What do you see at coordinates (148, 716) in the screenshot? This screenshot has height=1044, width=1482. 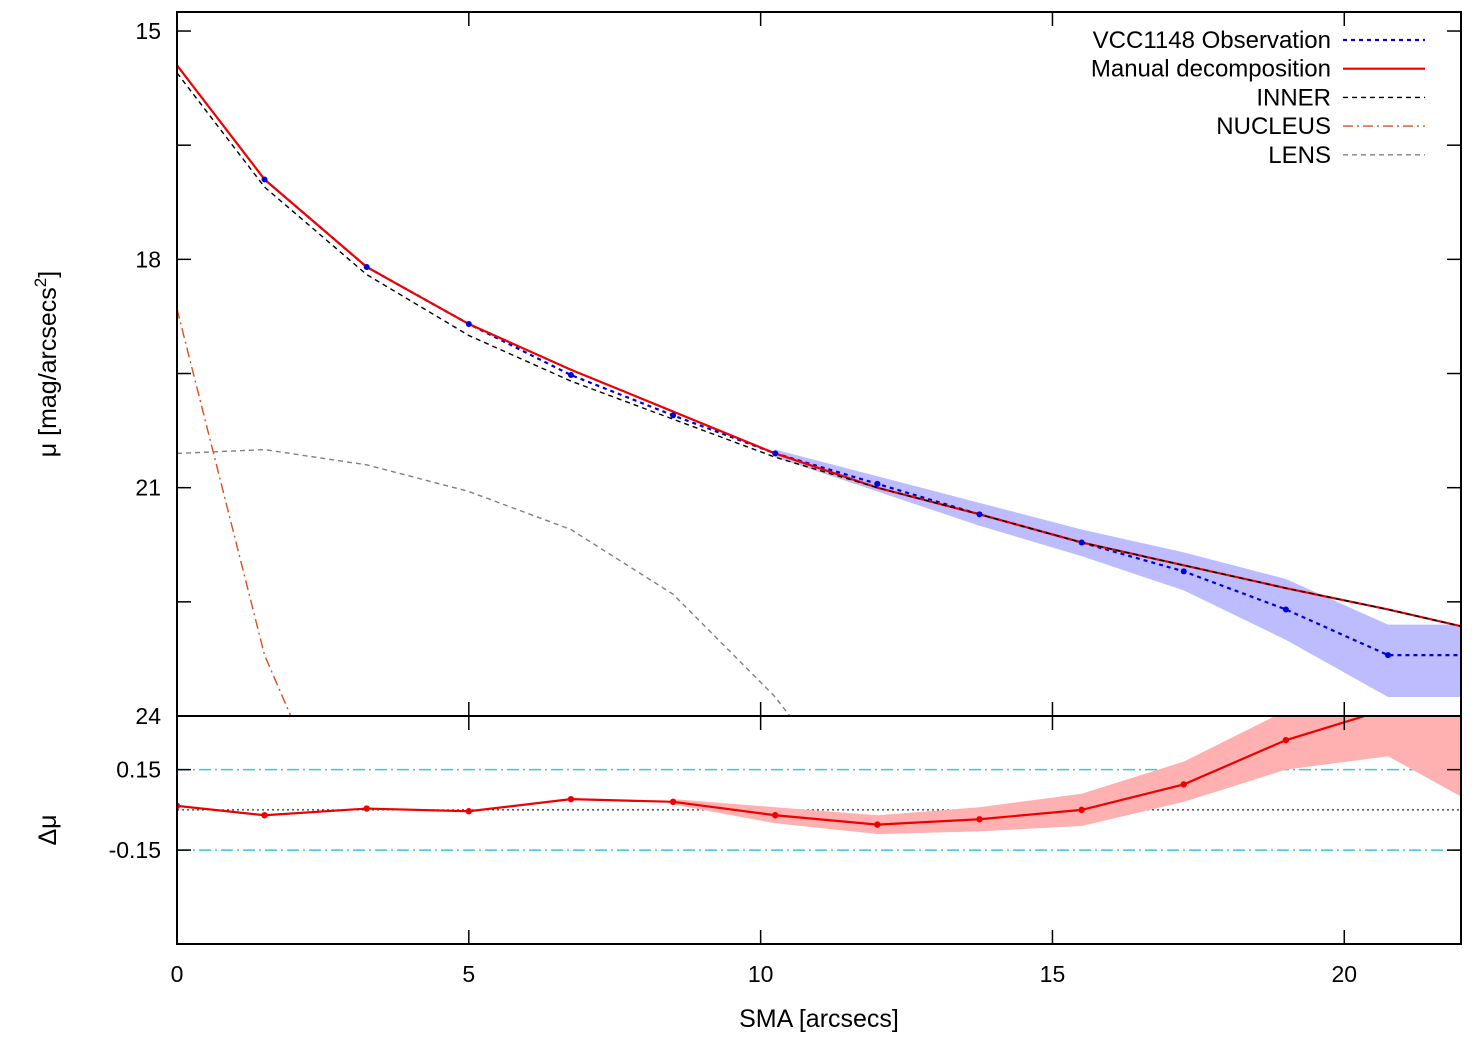 I see `y-tick-label: 24` at bounding box center [148, 716].